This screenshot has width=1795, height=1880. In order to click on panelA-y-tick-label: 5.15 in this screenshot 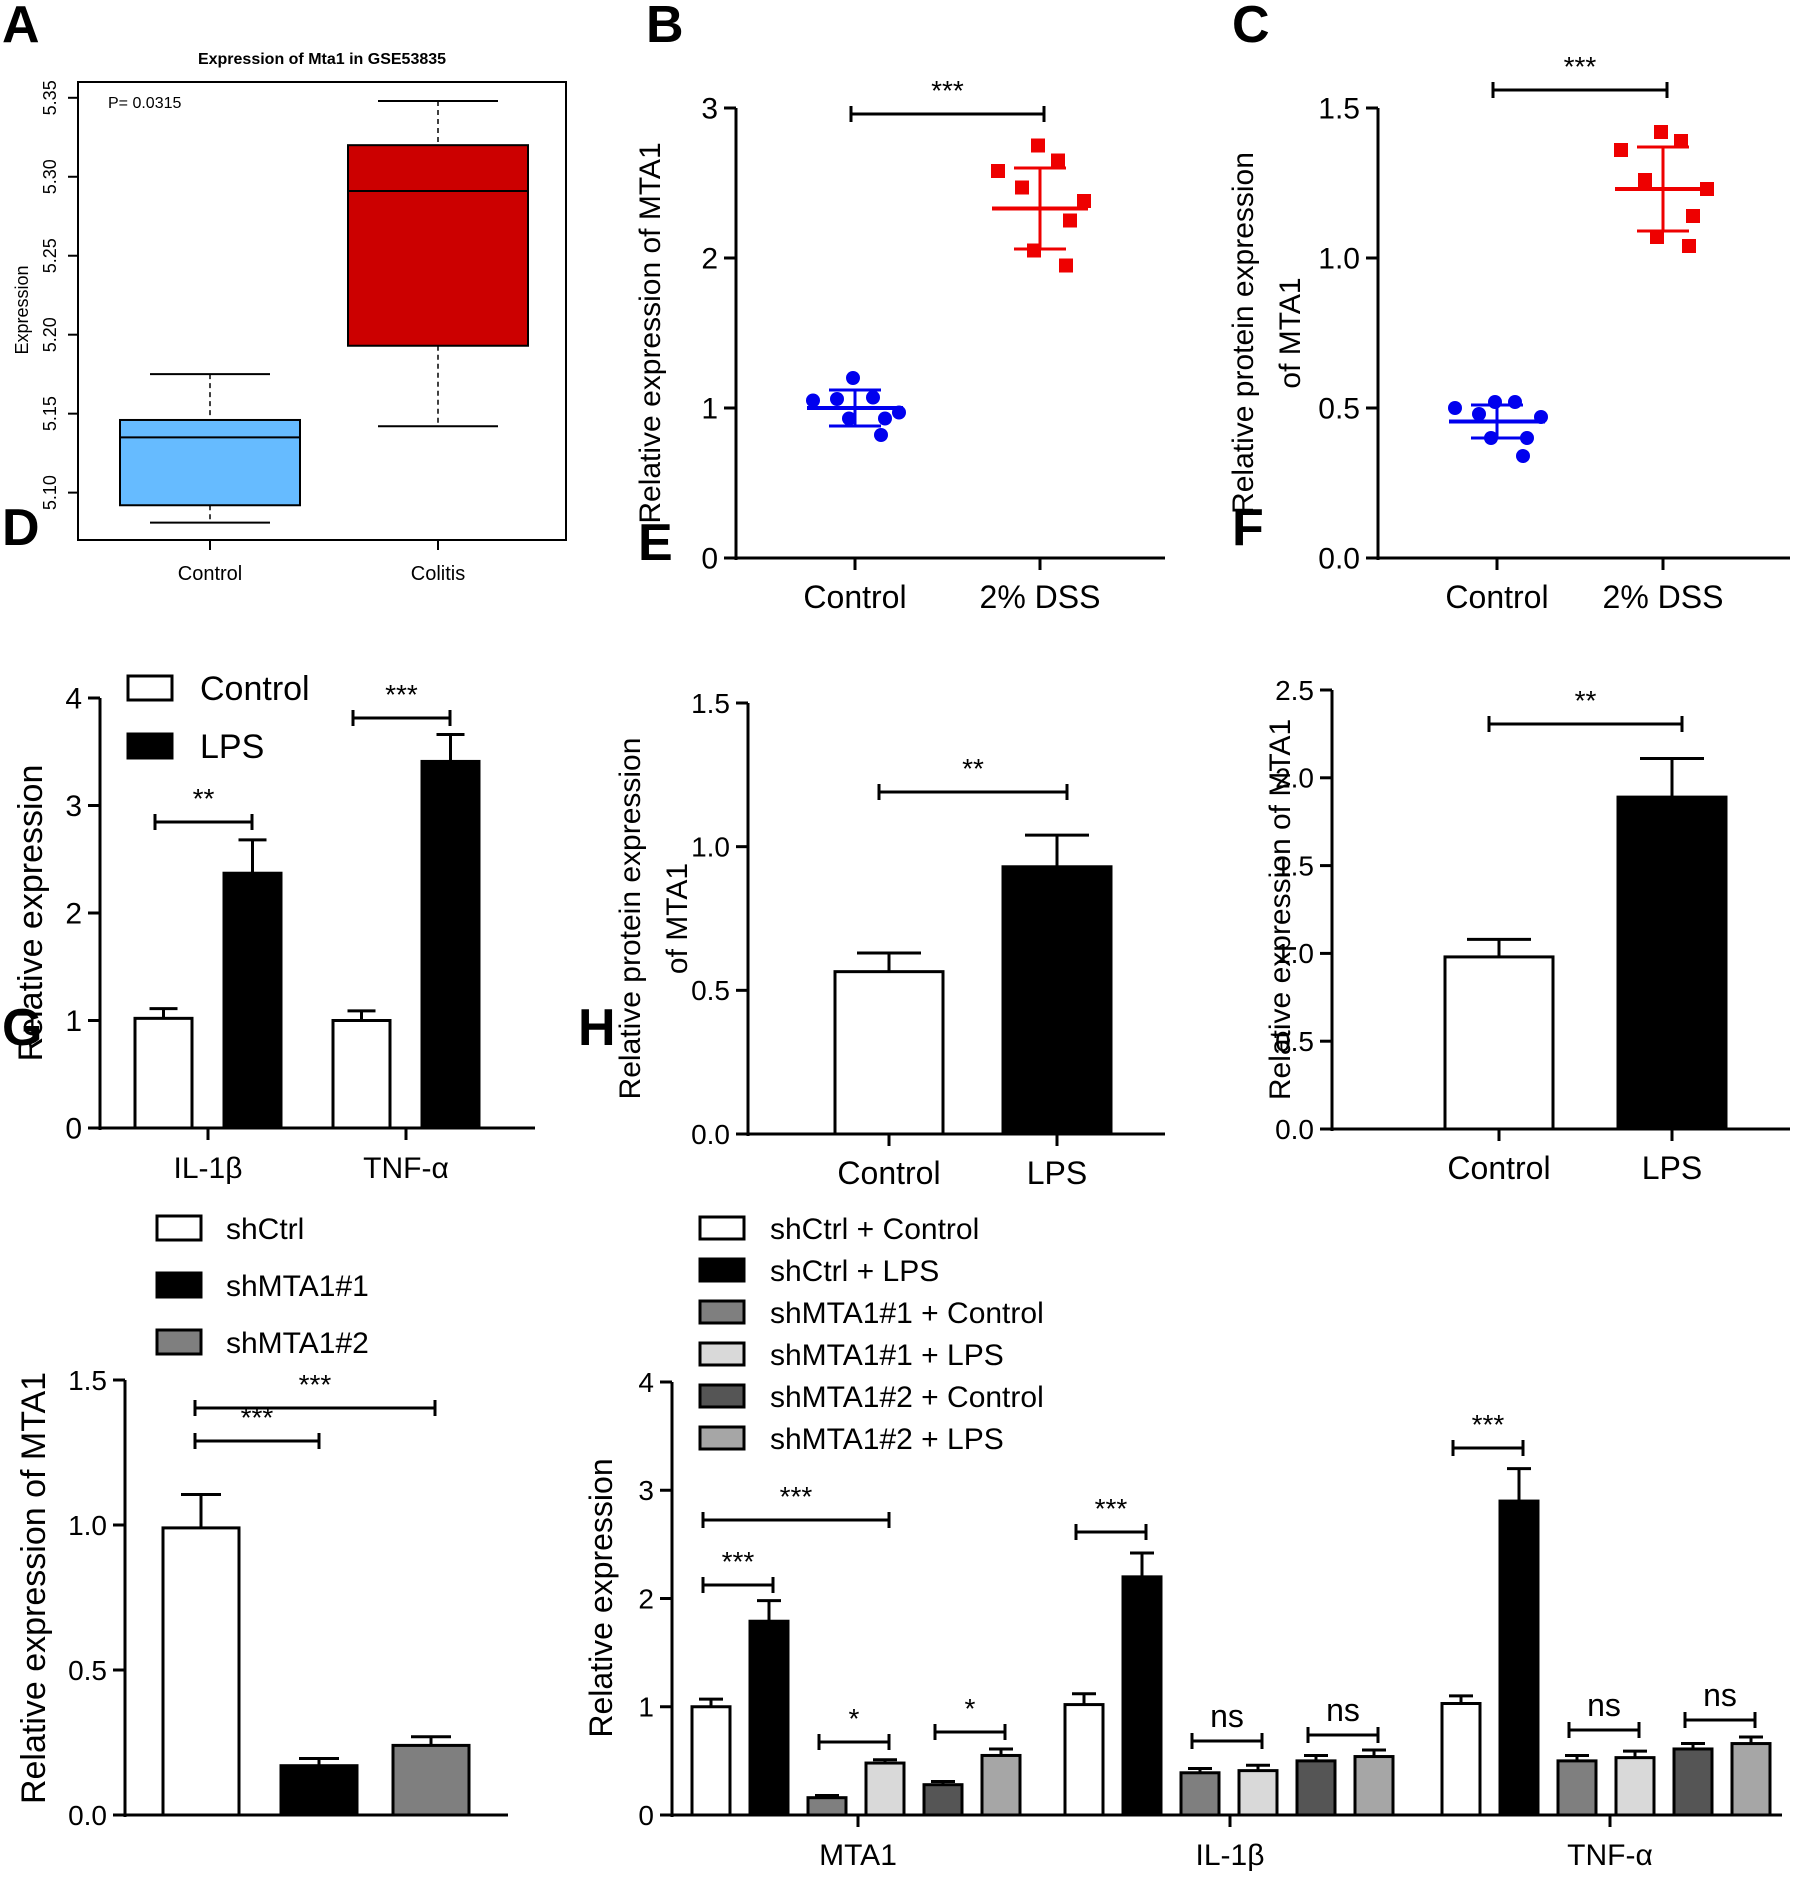, I will do `click(50, 413)`.